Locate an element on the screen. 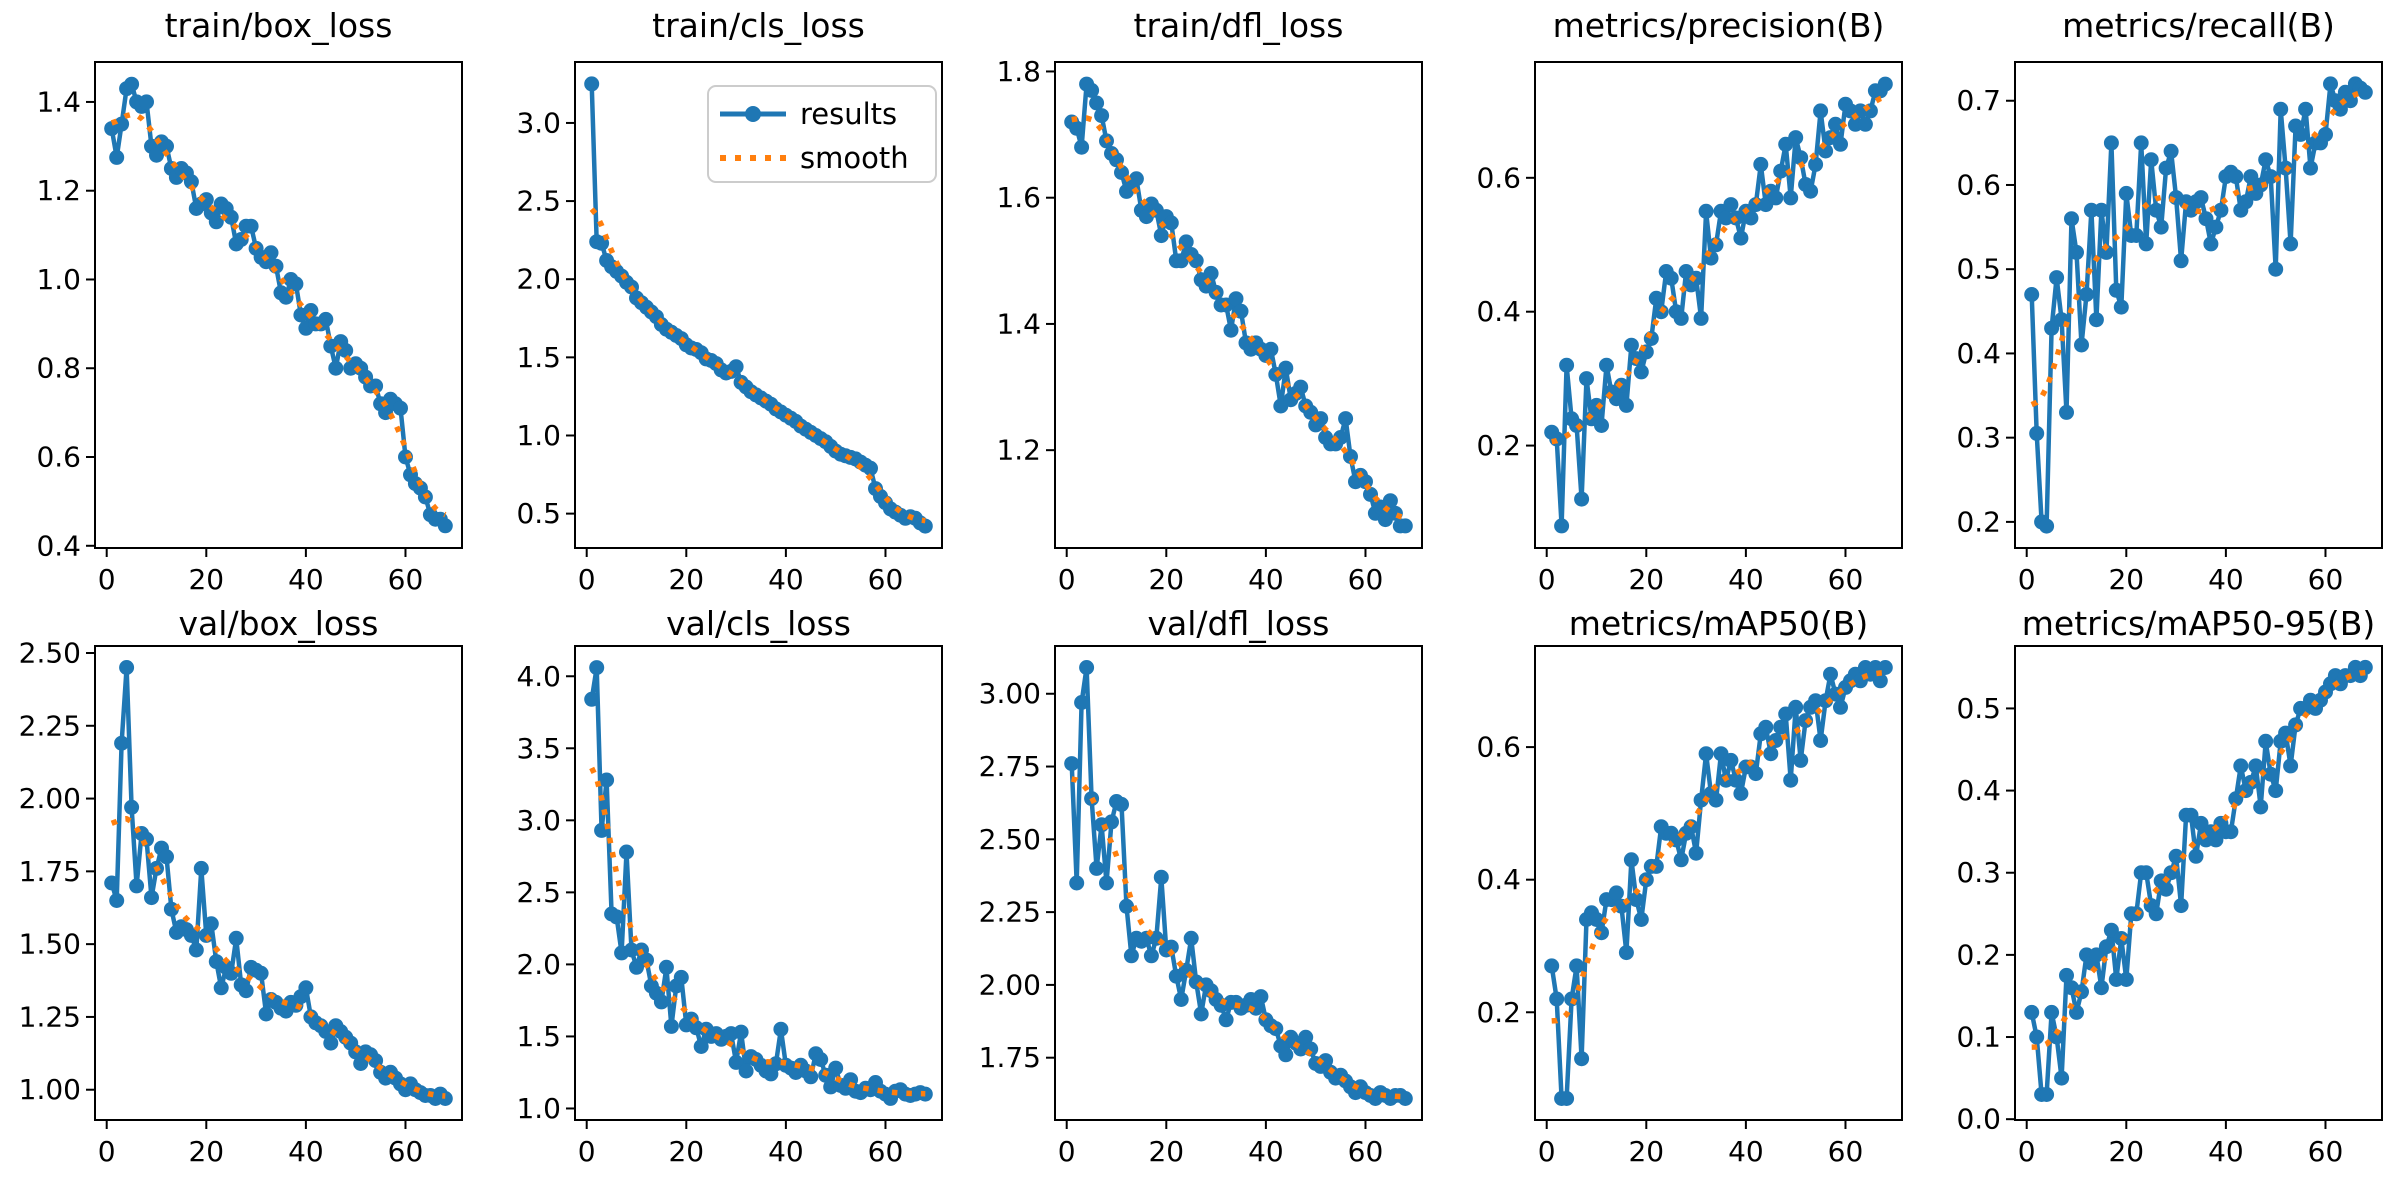 This screenshot has height=1200, width=2400. chart-metrics-precision: 0.2 0.4 0.6 0 20 40 60 is located at coordinates (1689, 328).